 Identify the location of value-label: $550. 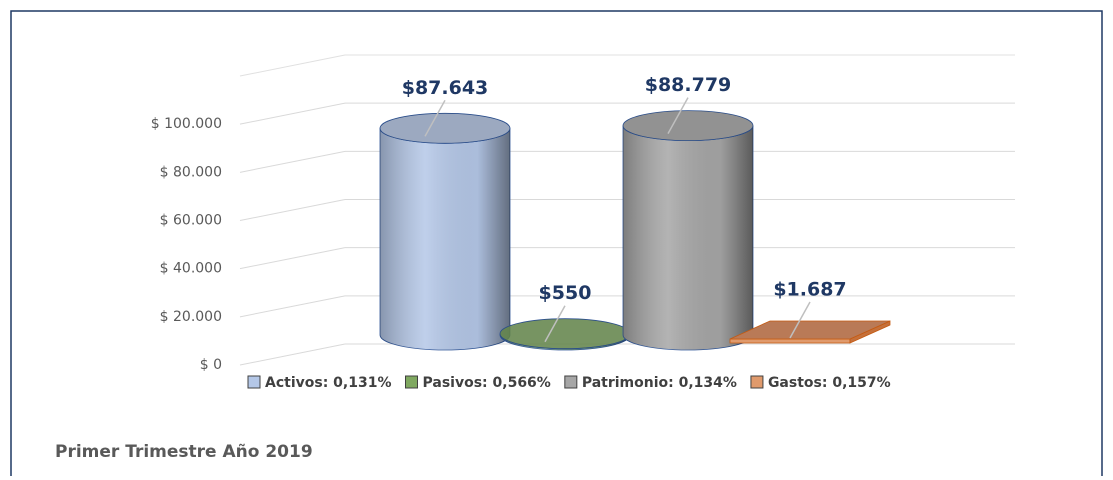
(565, 293).